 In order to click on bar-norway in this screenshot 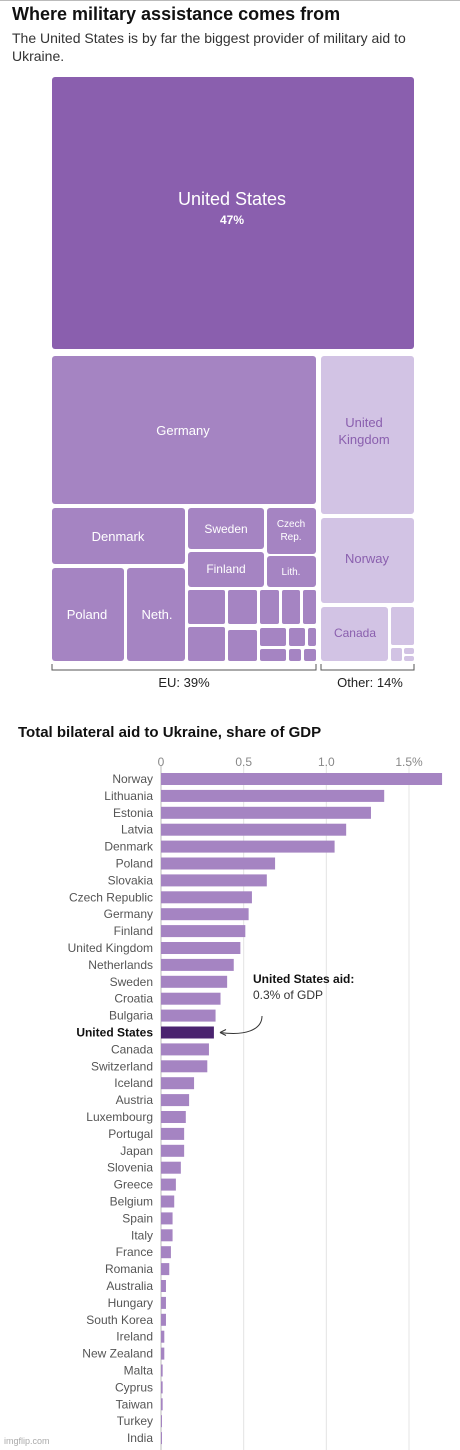, I will do `click(302, 779)`.